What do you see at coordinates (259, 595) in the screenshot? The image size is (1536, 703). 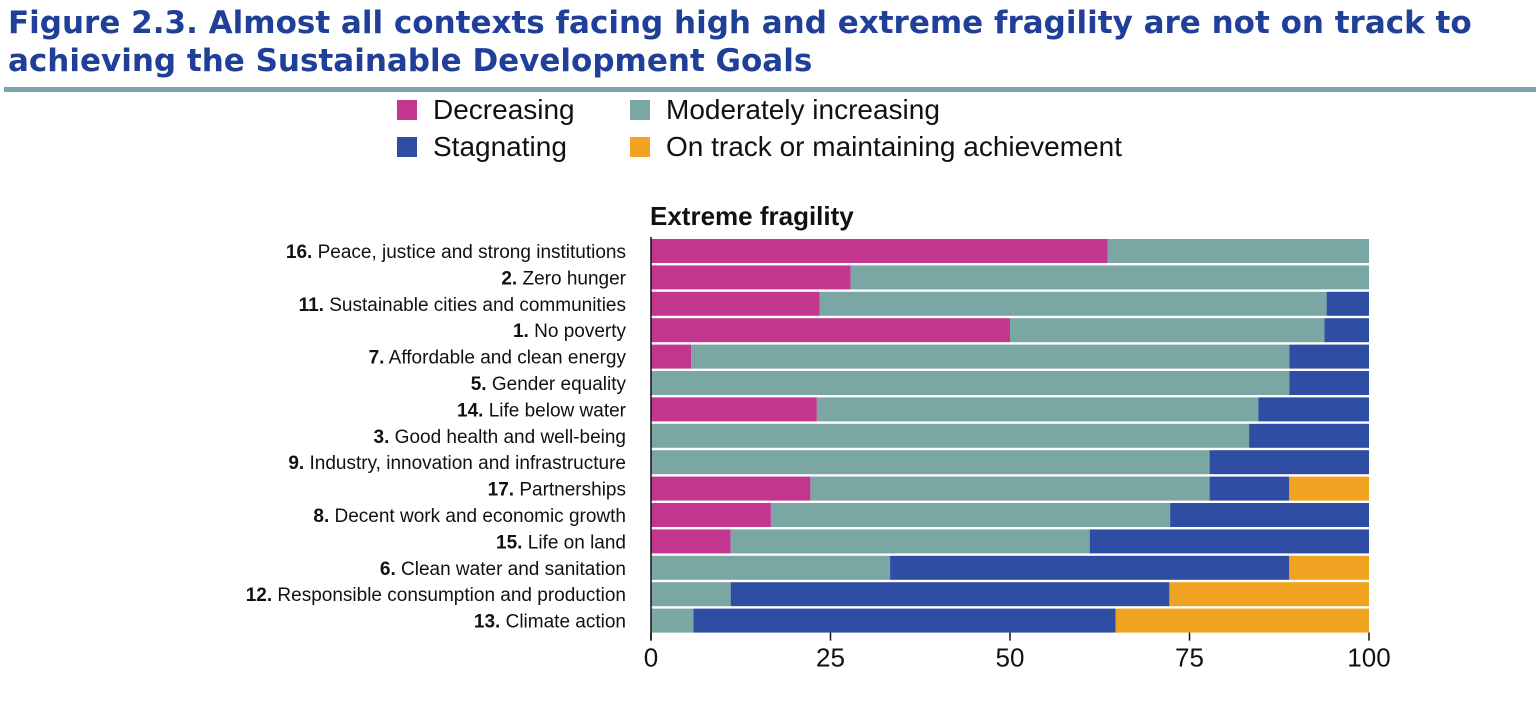 I see `category-number: 12.` at bounding box center [259, 595].